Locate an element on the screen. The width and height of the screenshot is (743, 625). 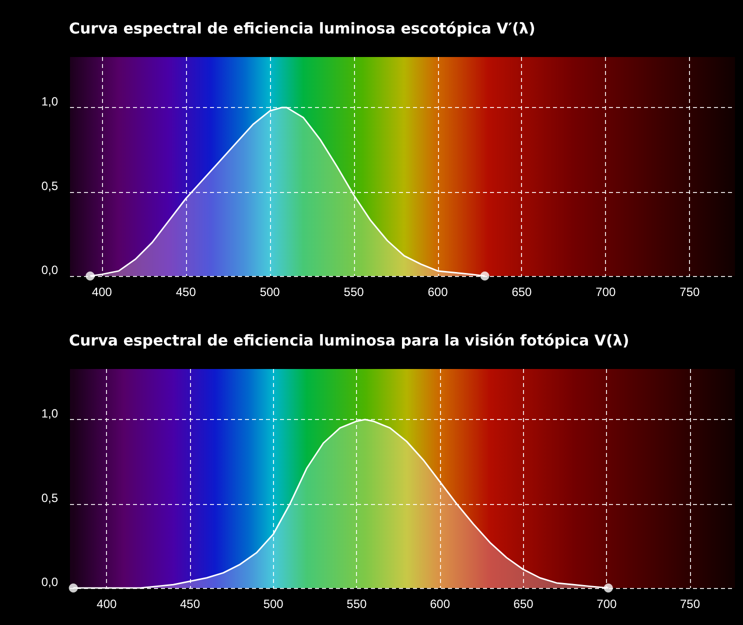
chart-title: Curva espectral de eficiencia luminosa para la visión fotópica V(λ) is located at coordinates (349, 341).